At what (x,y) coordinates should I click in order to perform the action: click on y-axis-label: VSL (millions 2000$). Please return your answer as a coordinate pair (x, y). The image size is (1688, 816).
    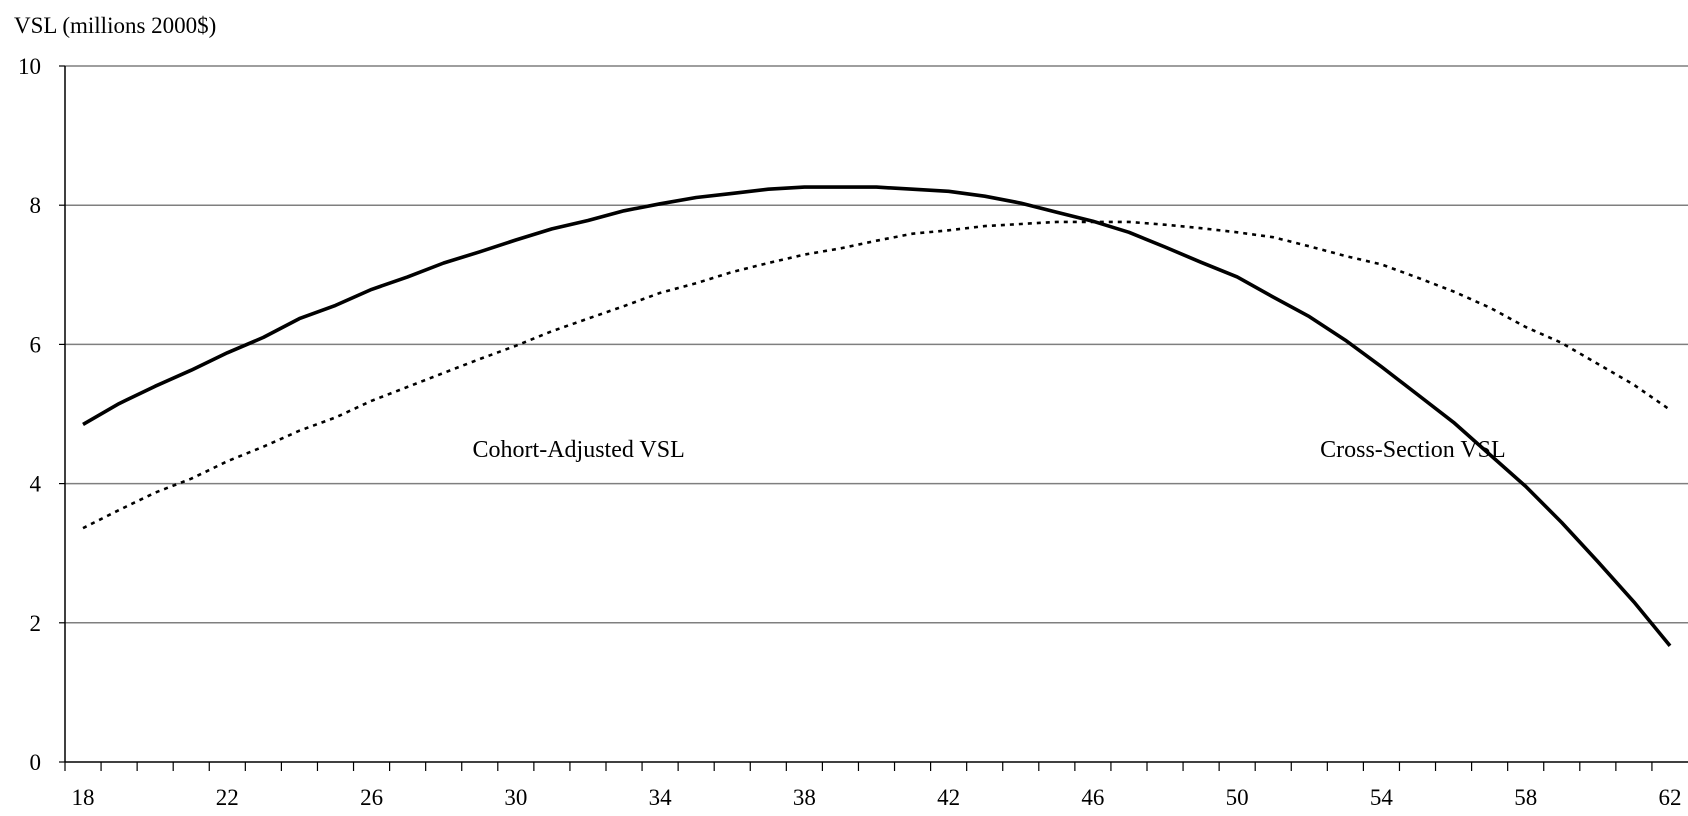
    Looking at the image, I should click on (115, 25).